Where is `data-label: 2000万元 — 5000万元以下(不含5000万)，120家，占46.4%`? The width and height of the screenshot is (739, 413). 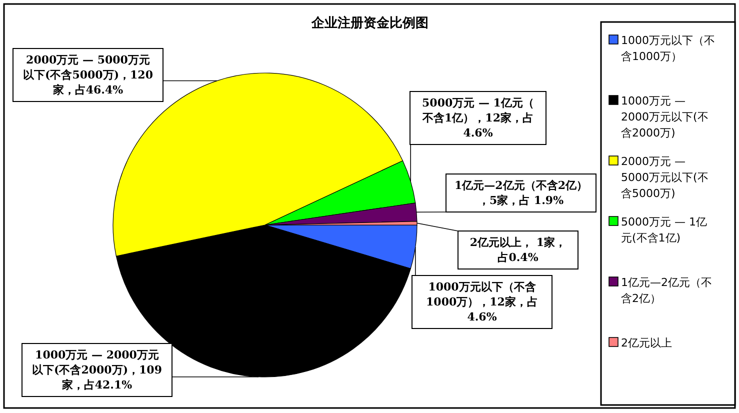 data-label: 2000万元 — 5000万元以下(不含5000万)，120家，占46.4% is located at coordinates (88, 75).